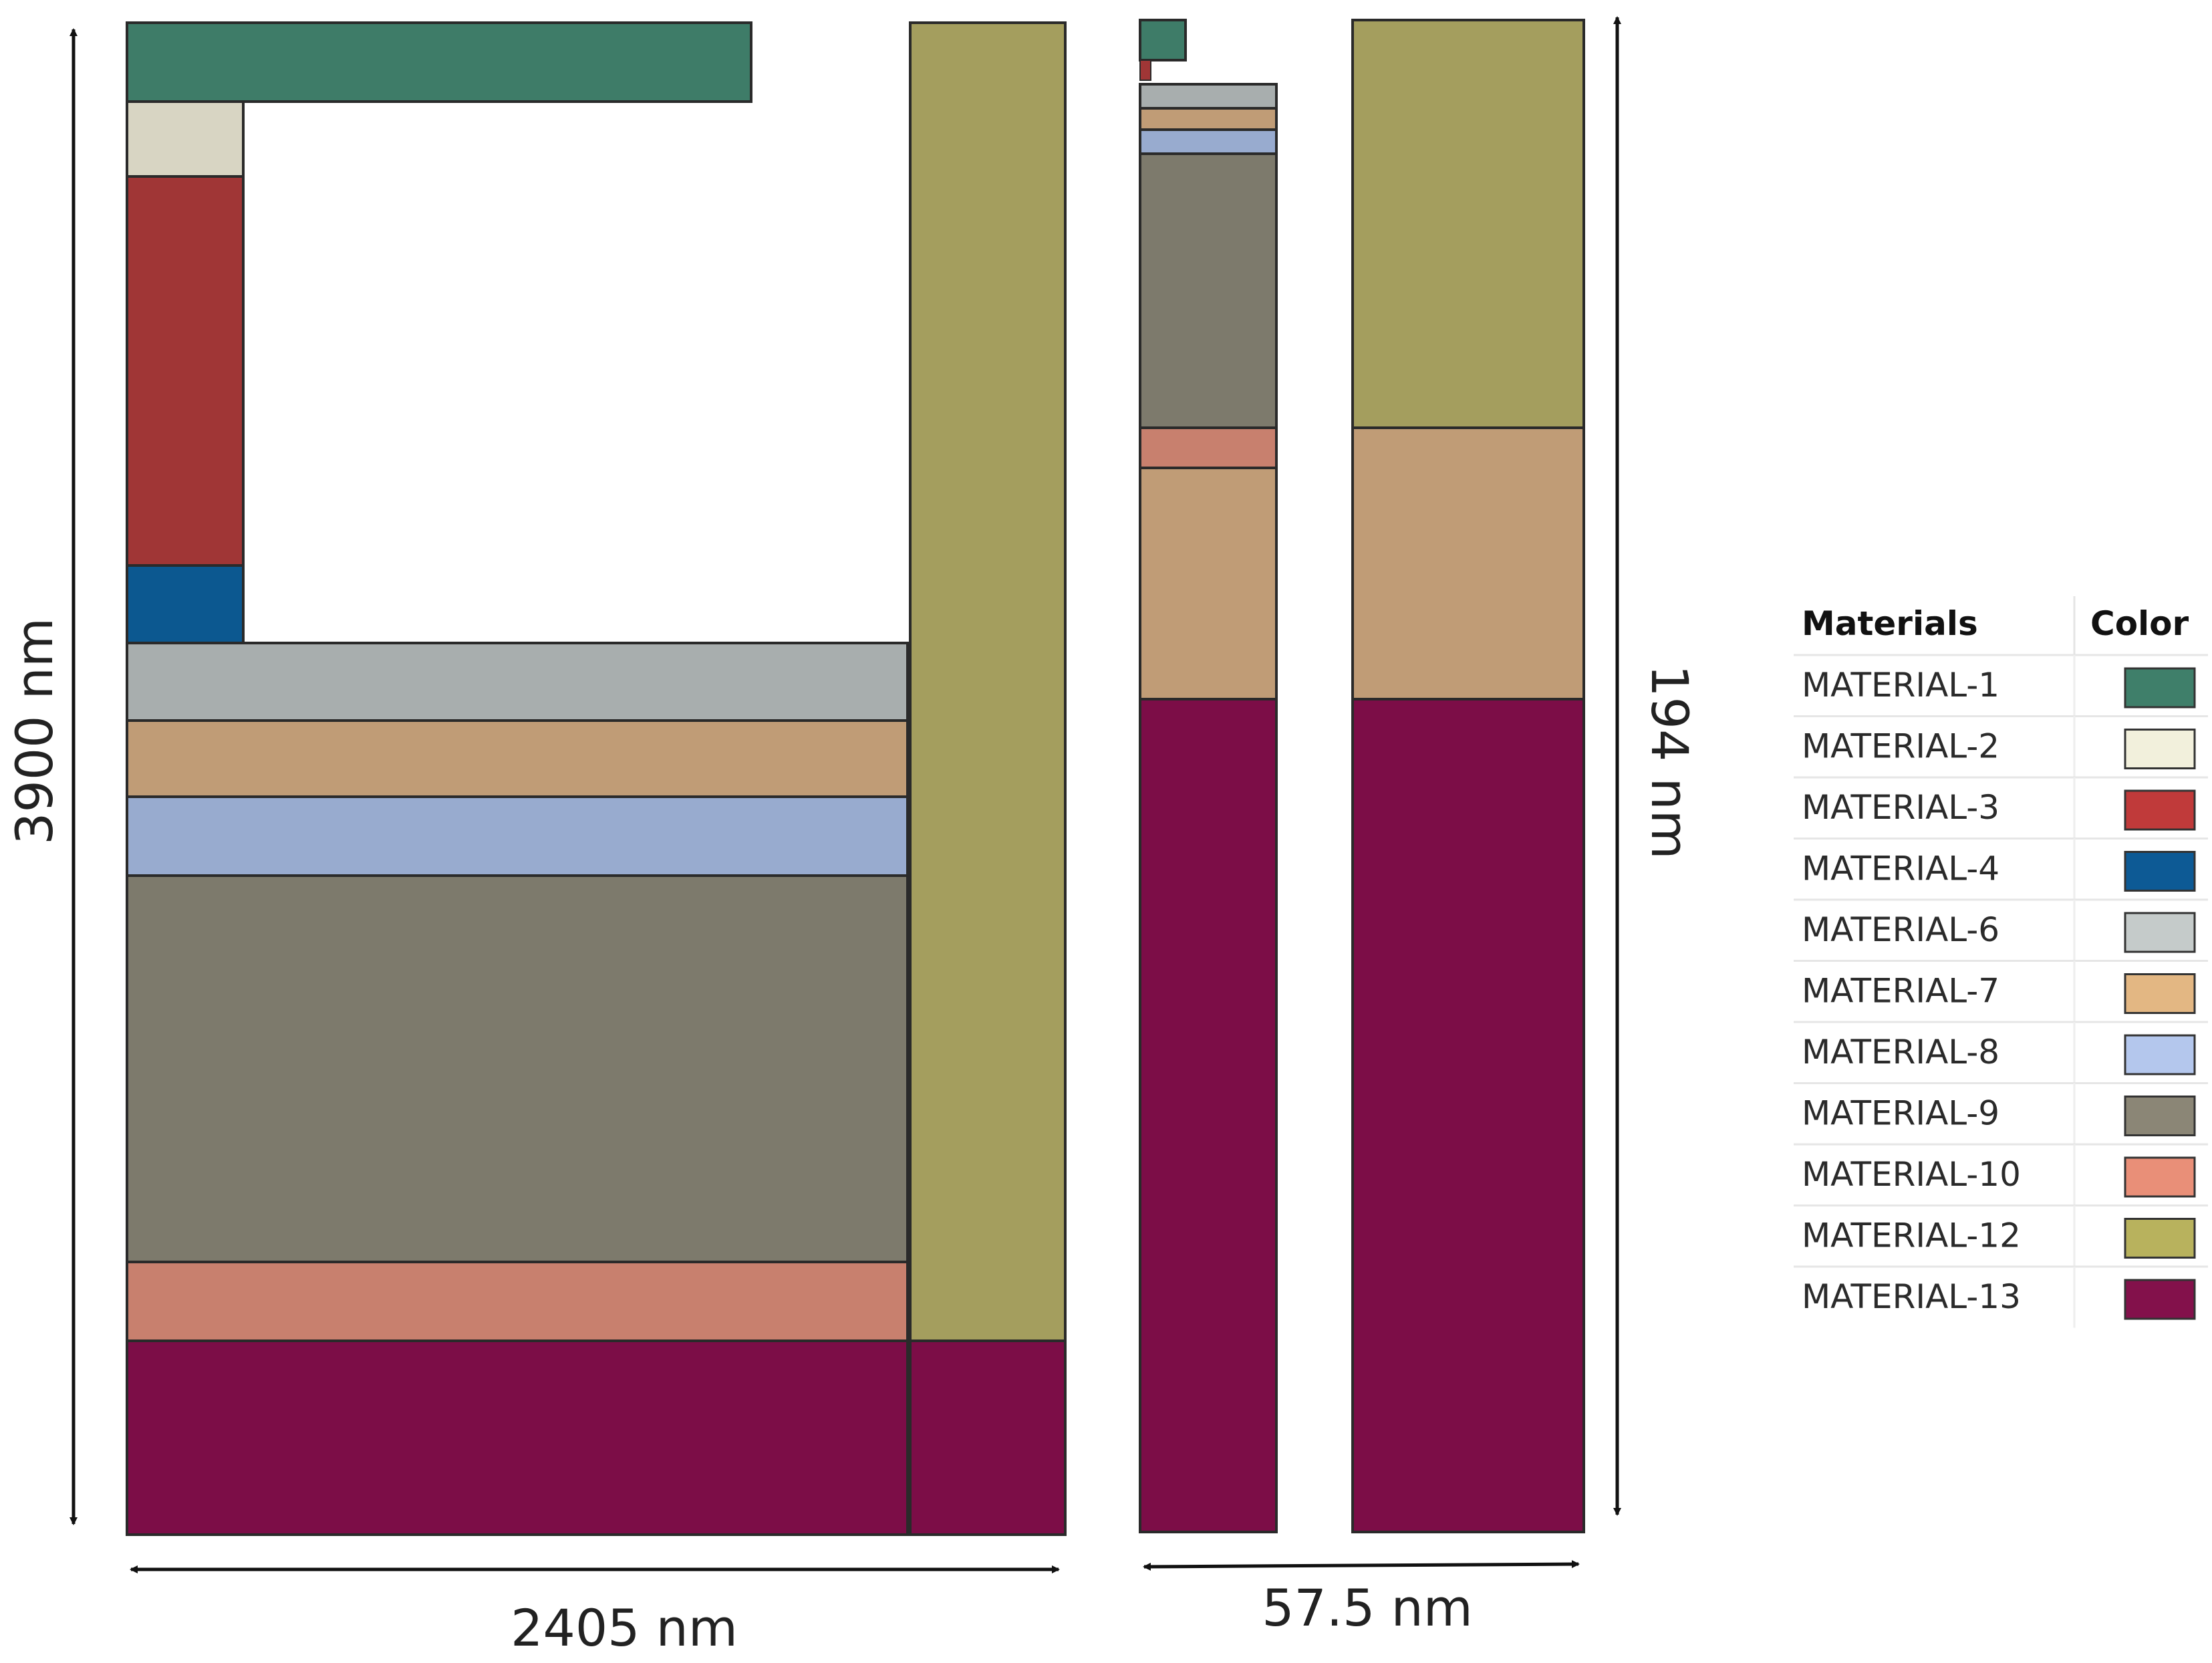 Image resolution: width=2212 pixels, height=1663 pixels. I want to click on width-left-label: 2405 nm, so click(624, 1628).